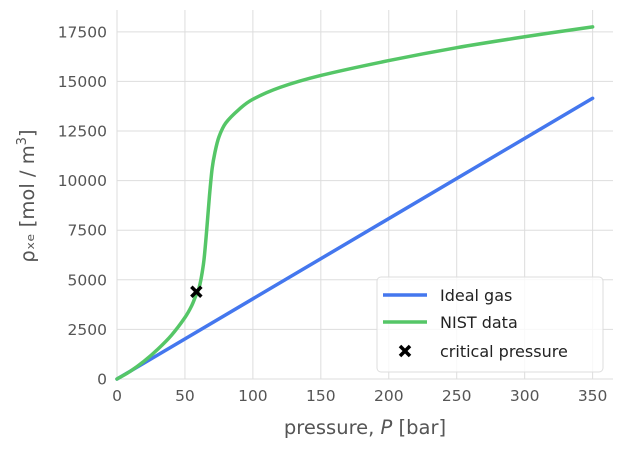 The height and width of the screenshot is (450, 623). Describe the element at coordinates (405, 351) in the screenshot. I see `legend-critical-pressure-marker` at that location.